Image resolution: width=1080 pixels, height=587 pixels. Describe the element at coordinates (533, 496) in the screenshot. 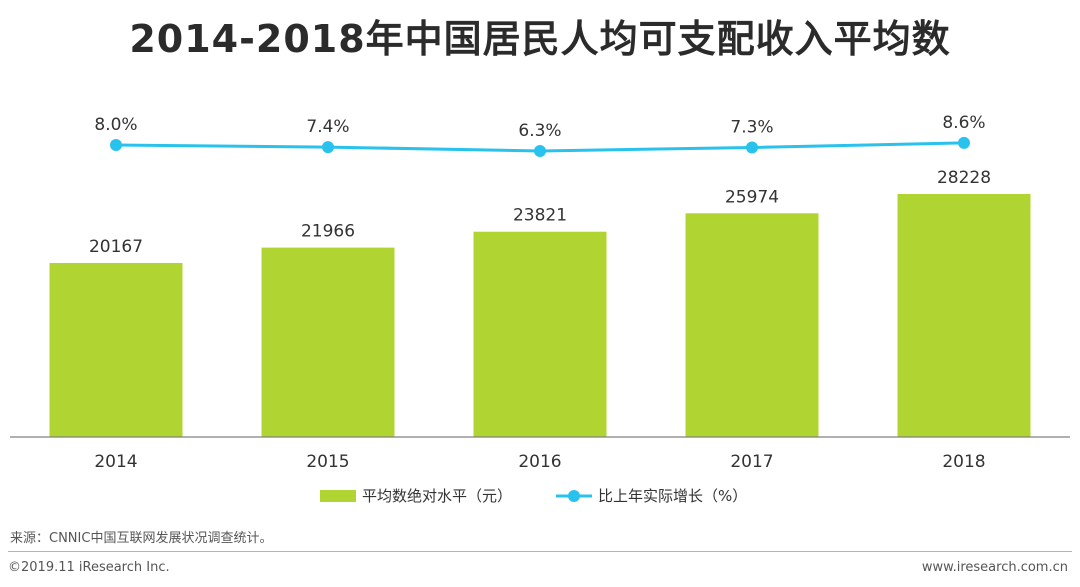

I see `legend: 平均数绝对水平（元） 比上年实际增长（%）` at that location.